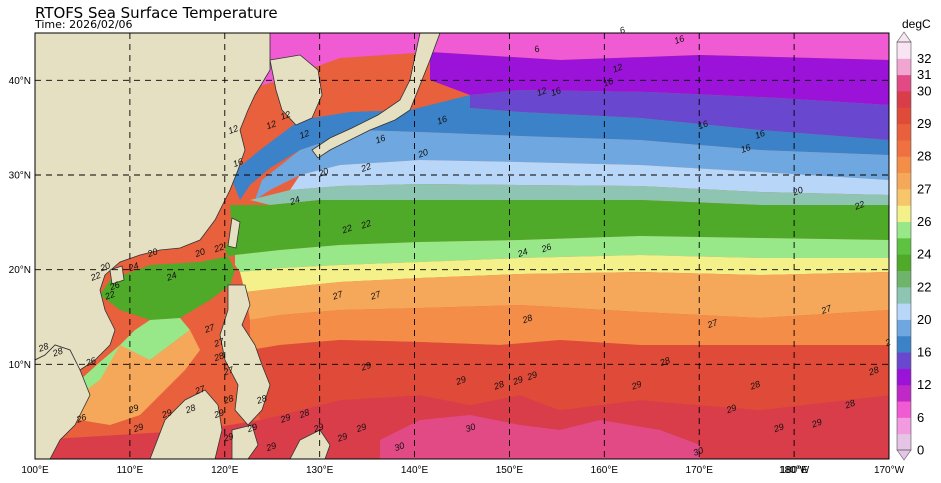 This screenshot has height=483, width=941. What do you see at coordinates (20, 365) in the screenshot?
I see `y-tick-label: 10°N` at bounding box center [20, 365].